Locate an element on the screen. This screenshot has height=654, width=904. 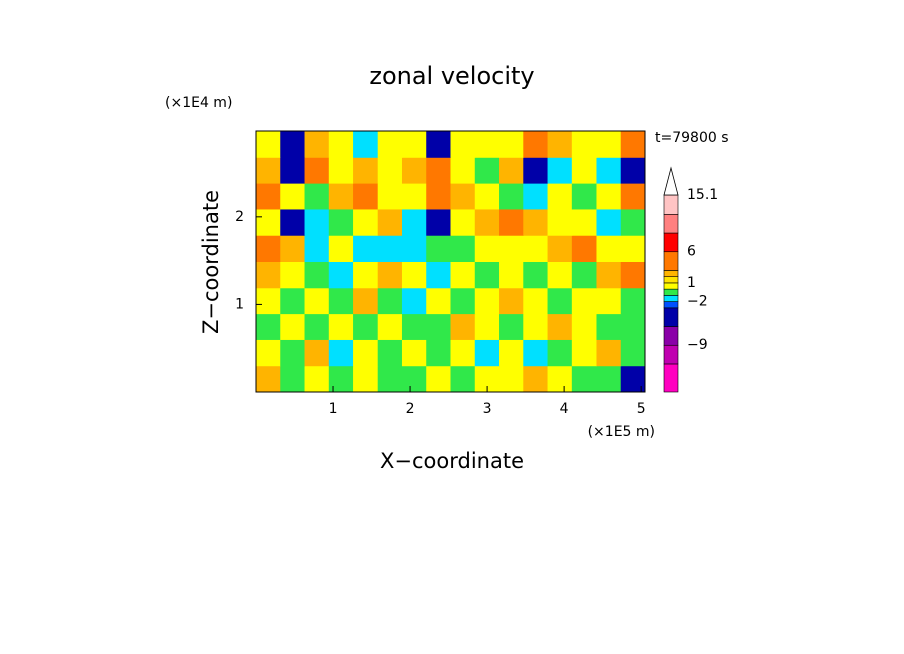
x-tick-label: 4 is located at coordinates (564, 409).